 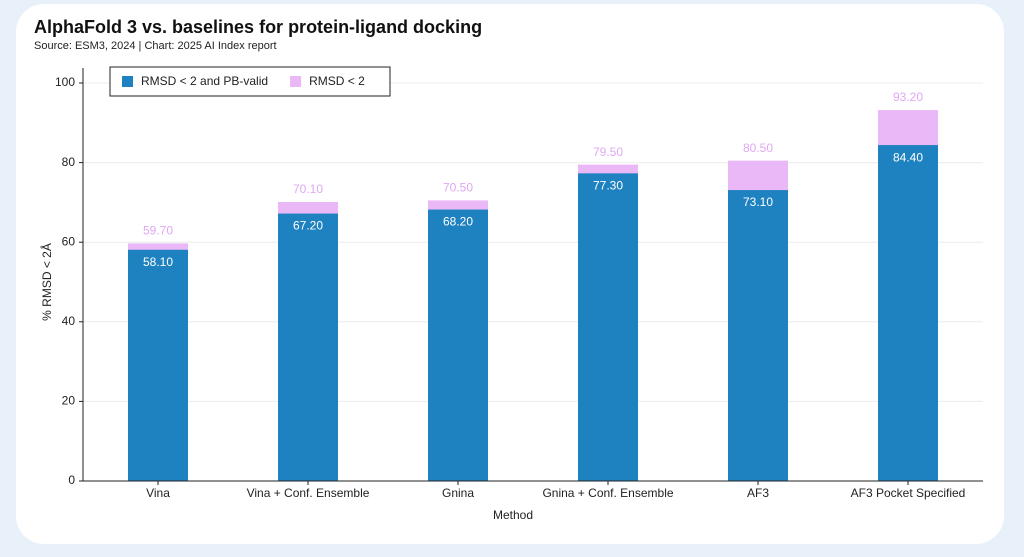 What do you see at coordinates (69, 321) in the screenshot?
I see `y-tick-label: 40` at bounding box center [69, 321].